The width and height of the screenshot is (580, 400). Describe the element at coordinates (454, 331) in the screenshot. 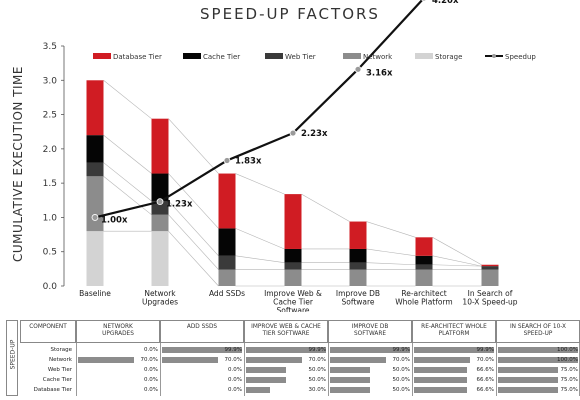

I see `table-column-header: RE-ARCHITECT WHOLE PLATFORM` at that location.